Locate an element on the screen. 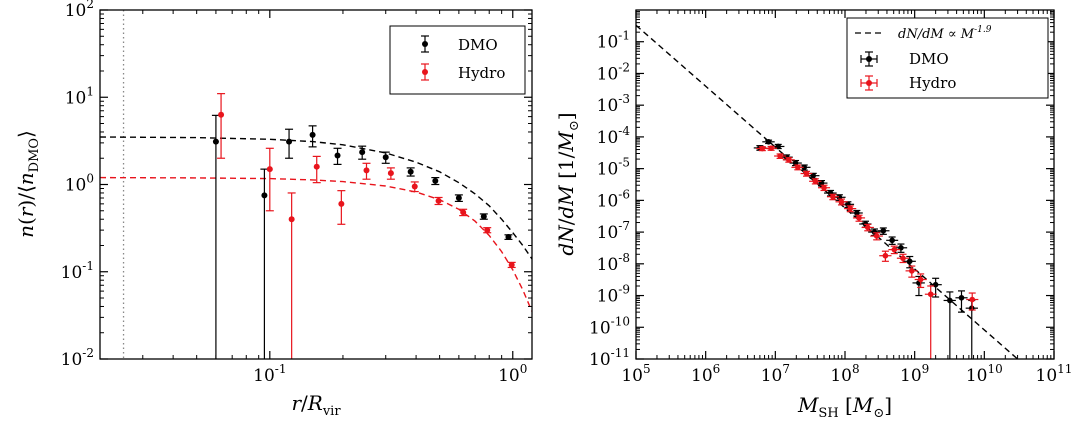 The width and height of the screenshot is (1075, 424). right-x-tick-label: 10⁵ is located at coordinates (635, 374).